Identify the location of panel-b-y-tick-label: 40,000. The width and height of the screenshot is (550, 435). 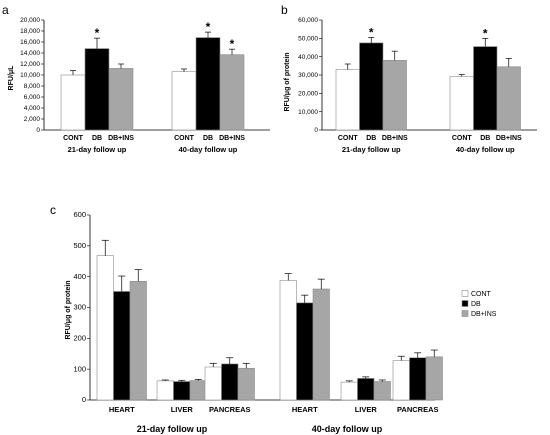
(308, 57).